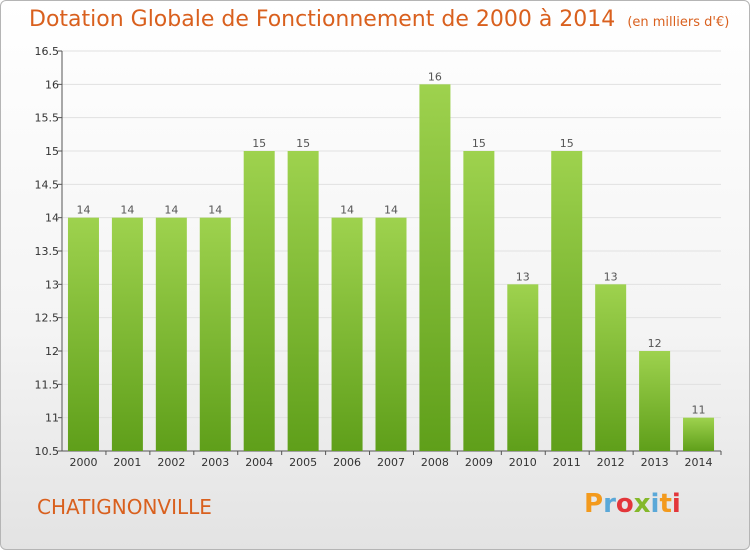 Image resolution: width=750 pixels, height=550 pixels. Describe the element at coordinates (52, 84) in the screenshot. I see `y-tick-label: 16` at that location.